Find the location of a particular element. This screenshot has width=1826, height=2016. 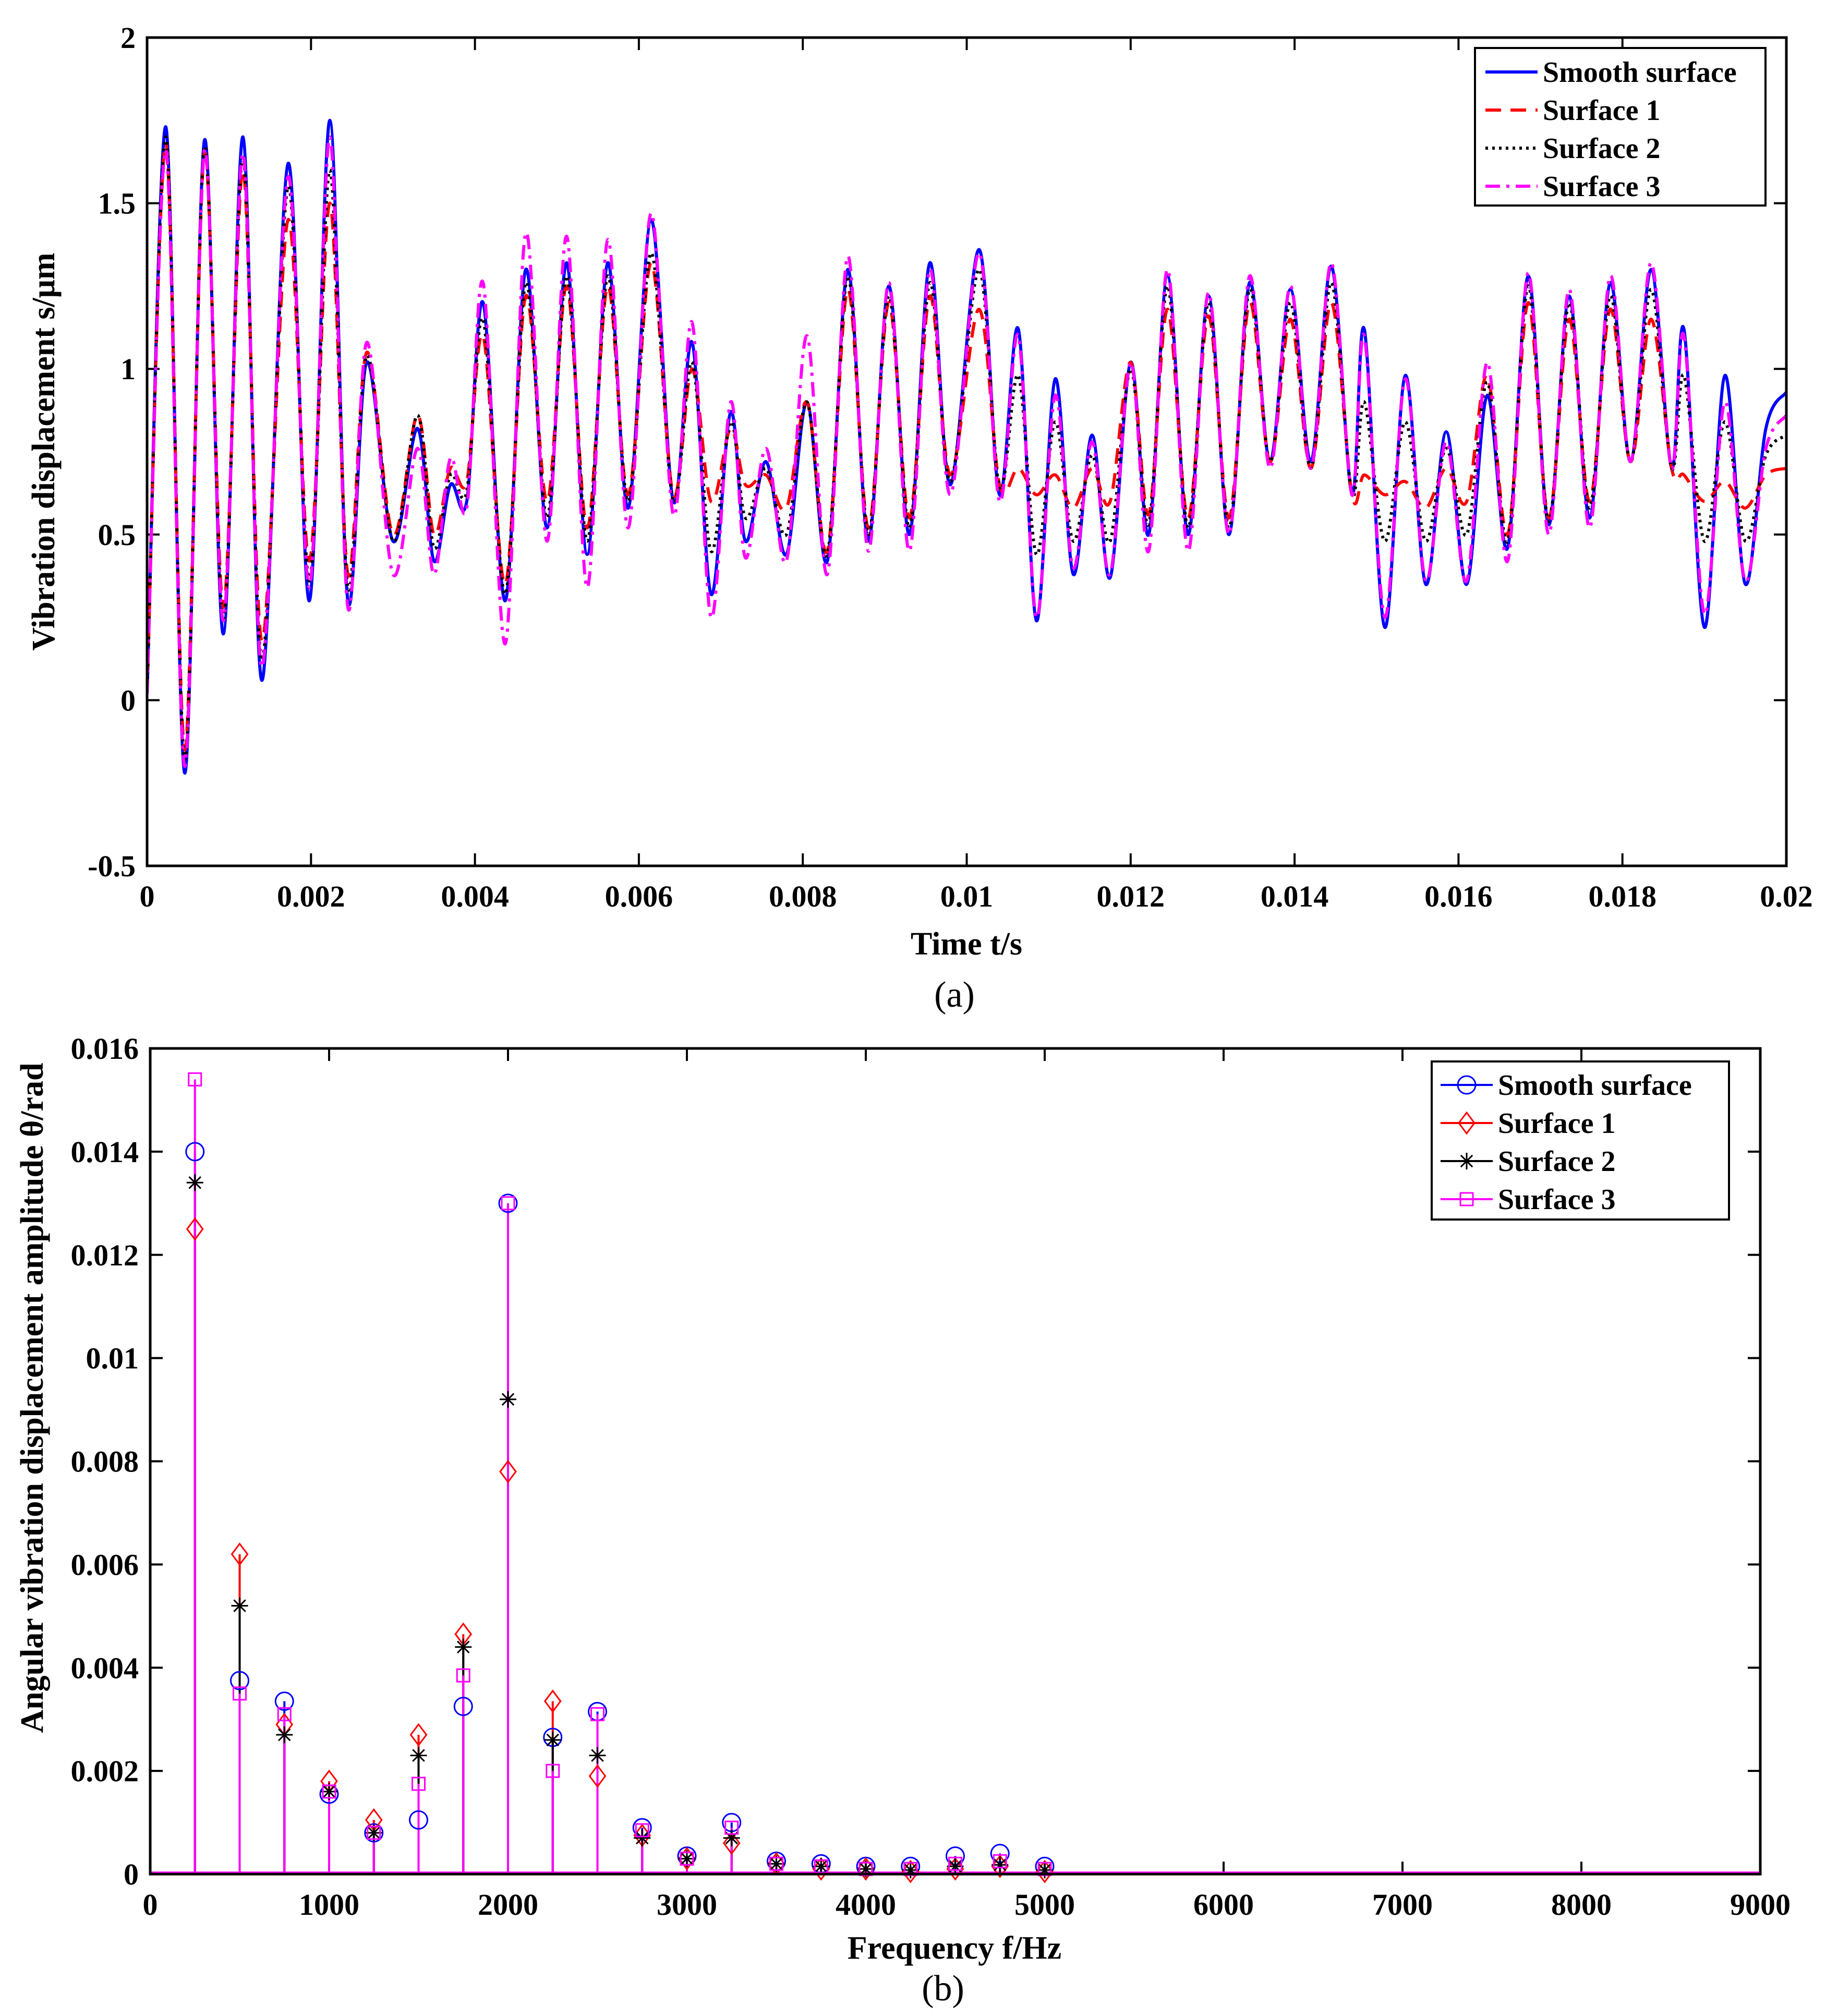

y-tick-label-a: -0.5 is located at coordinates (112, 866).